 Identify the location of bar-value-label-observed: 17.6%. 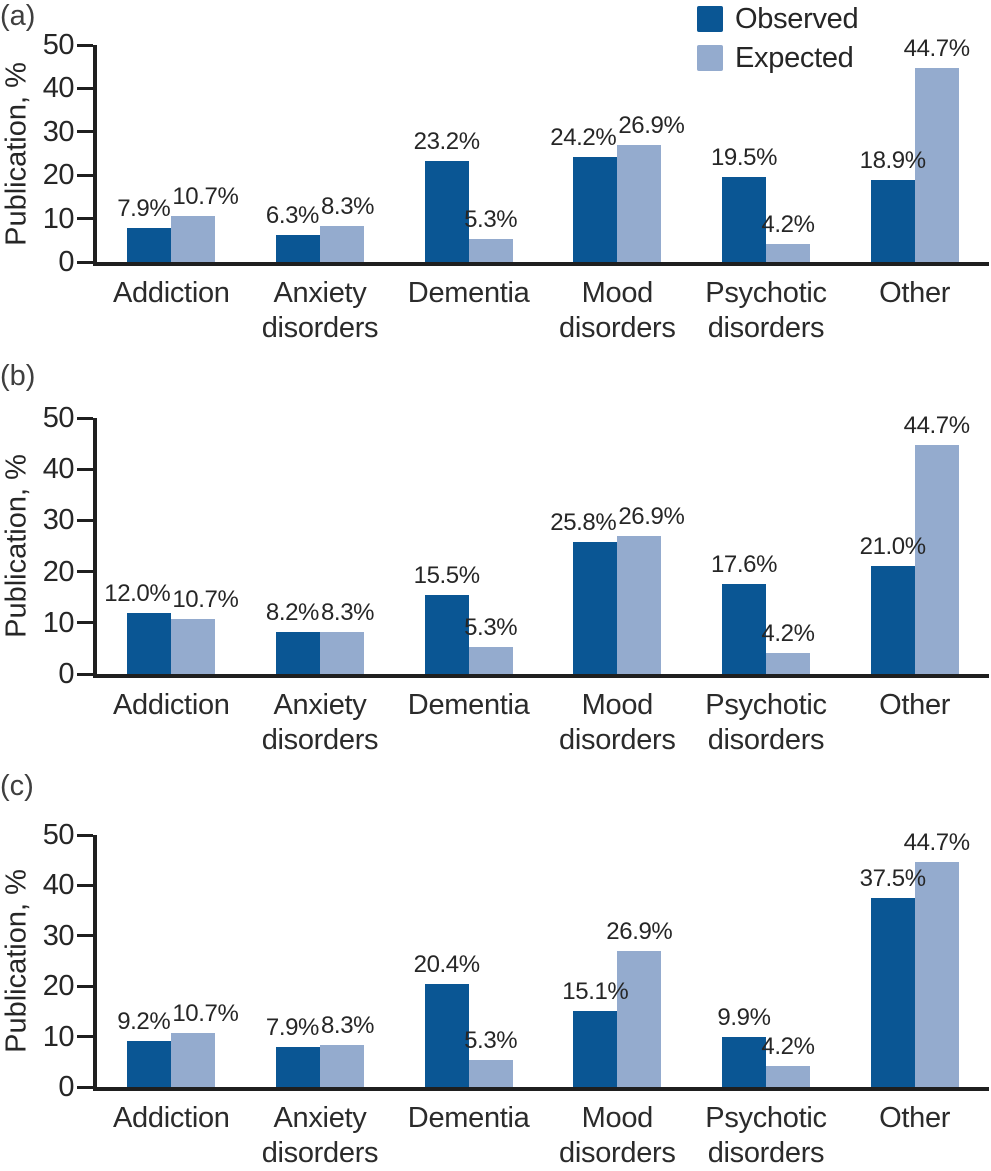
(744, 564).